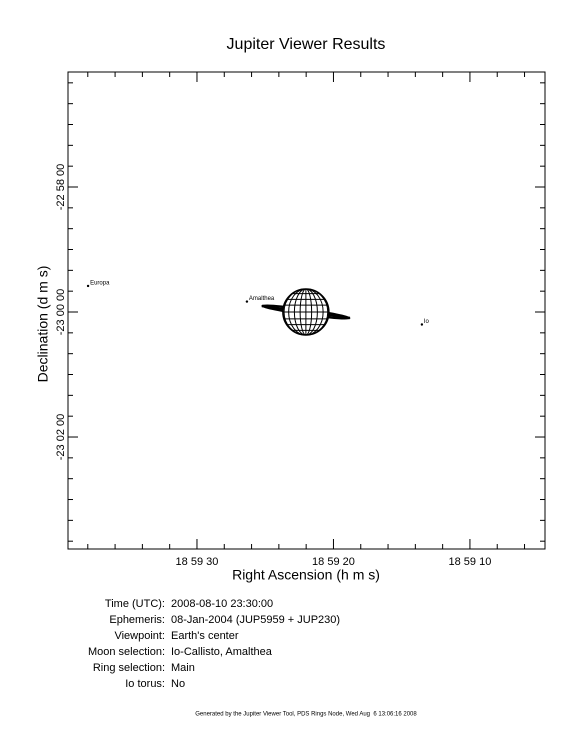 The width and height of the screenshot is (579, 750). I want to click on info-label: Ephemeris:, so click(137, 620).